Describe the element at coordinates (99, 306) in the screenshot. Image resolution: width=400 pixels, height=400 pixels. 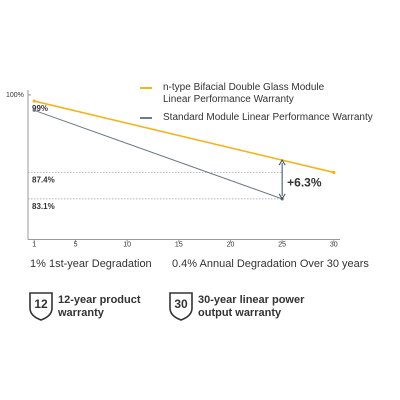
I see `badge-text: 12-year product warranty` at that location.